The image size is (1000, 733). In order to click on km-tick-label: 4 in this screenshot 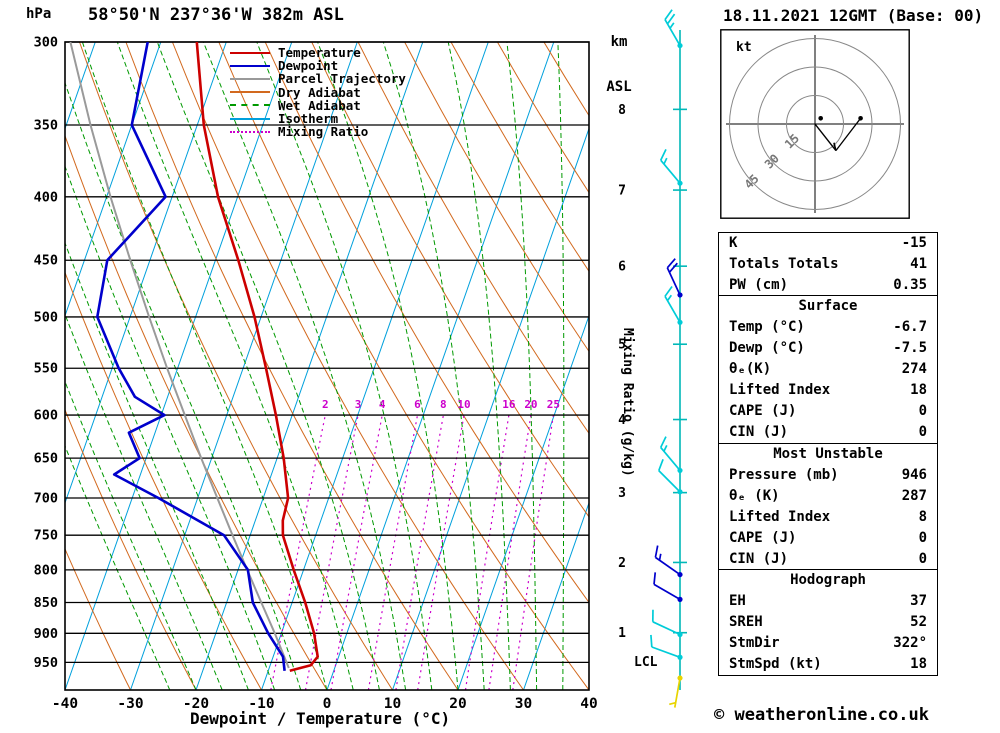, I will do `click(622, 420)`.